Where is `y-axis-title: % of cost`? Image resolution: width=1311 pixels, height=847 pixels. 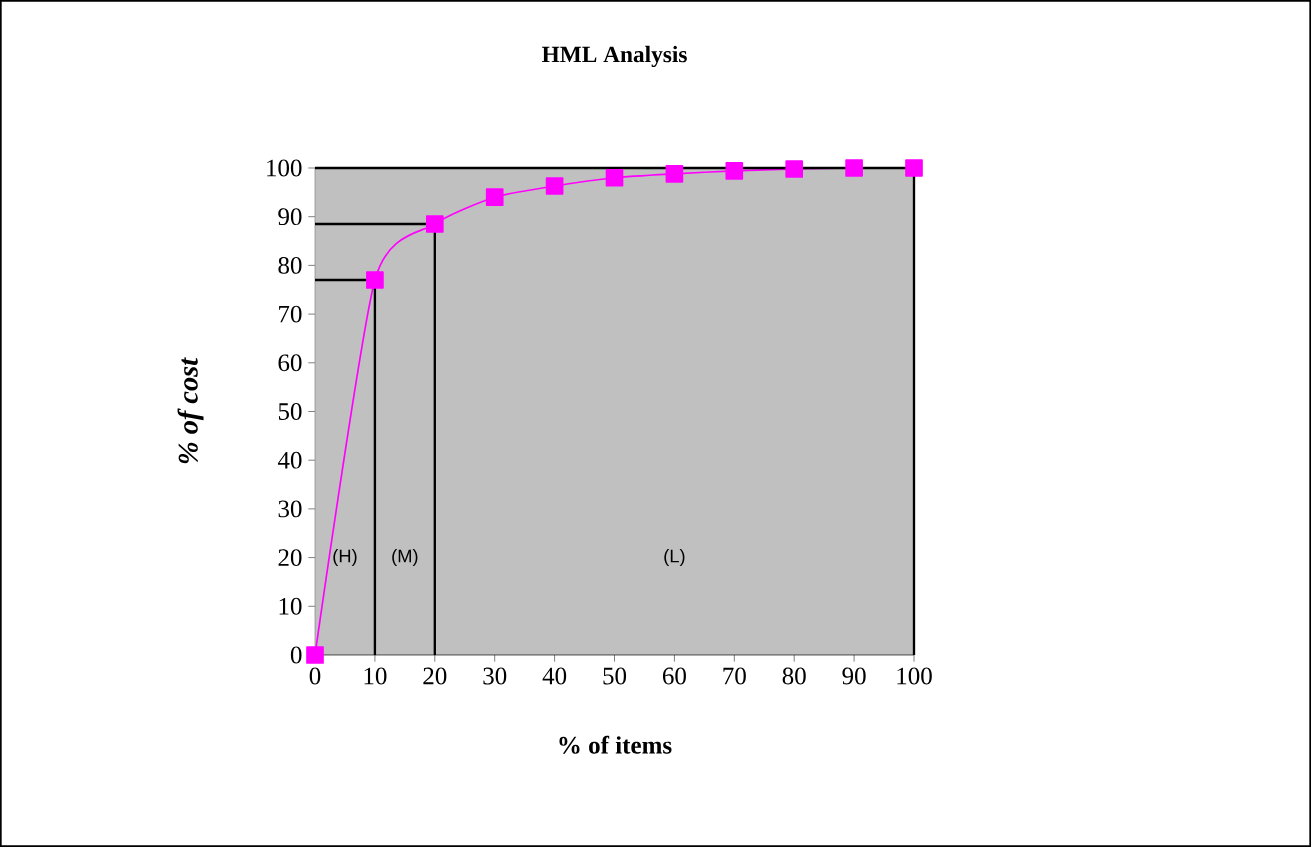 y-axis-title: % of cost is located at coordinates (190, 410).